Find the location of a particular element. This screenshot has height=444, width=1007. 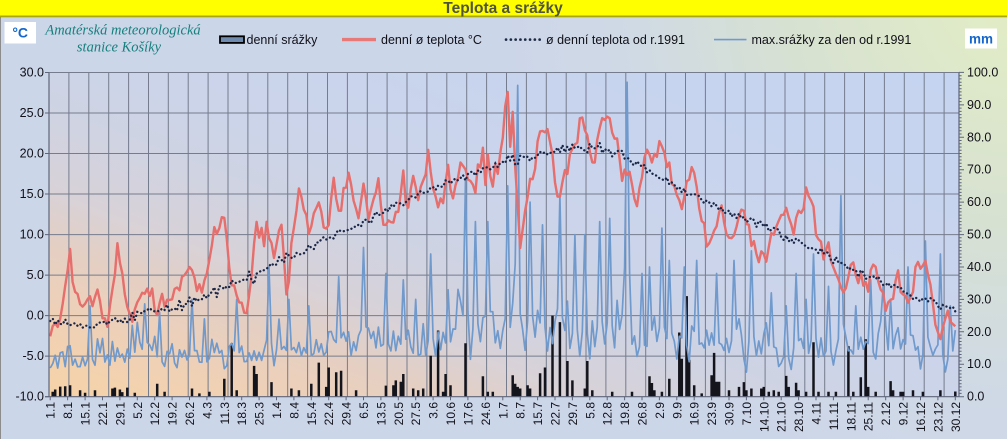

svg-text: 4.3 is located at coordinates (207, 410).